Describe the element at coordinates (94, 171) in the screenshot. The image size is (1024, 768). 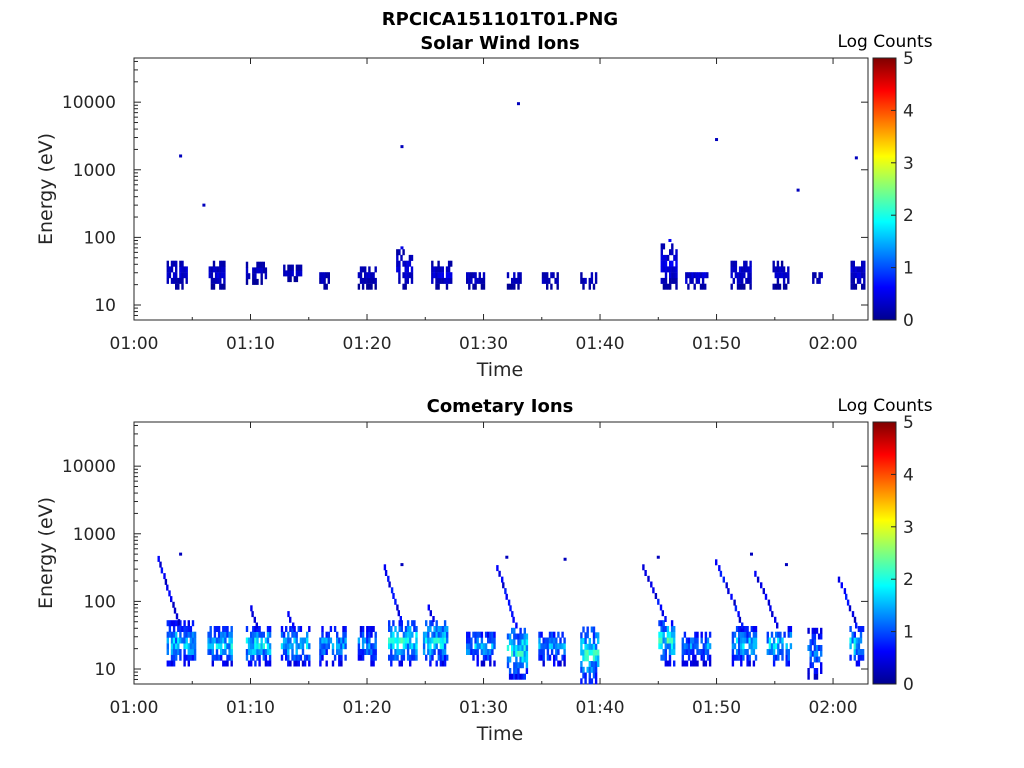
I see `y-tick-label: 1000` at that location.